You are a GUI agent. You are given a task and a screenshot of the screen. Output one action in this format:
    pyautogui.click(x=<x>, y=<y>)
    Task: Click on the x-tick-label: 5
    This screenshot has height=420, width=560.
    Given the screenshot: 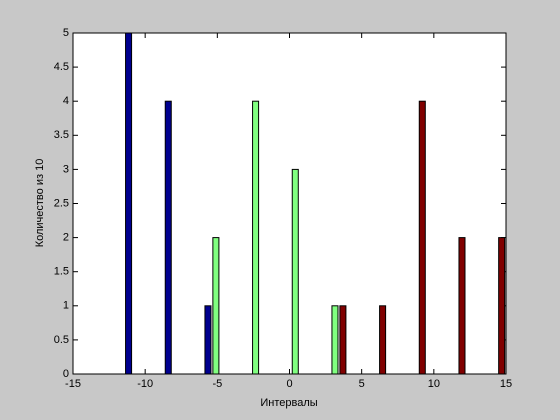 What is the action you would take?
    pyautogui.click(x=362, y=384)
    